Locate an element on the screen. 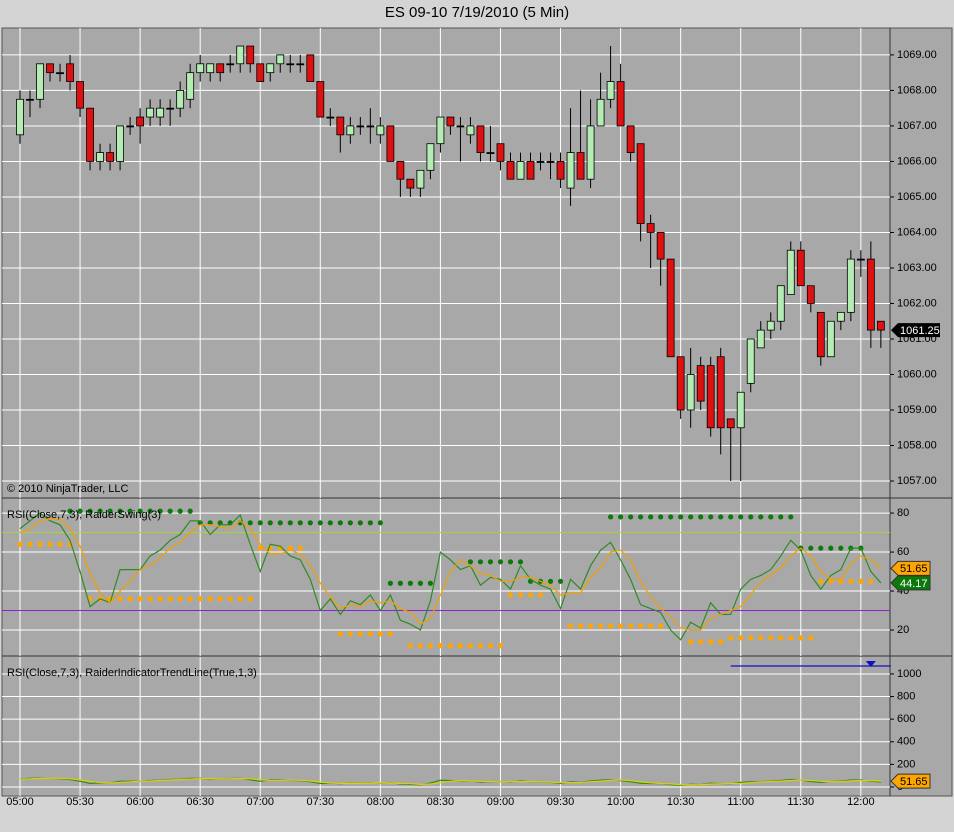  y-tick-label: 80 is located at coordinates (903, 513).